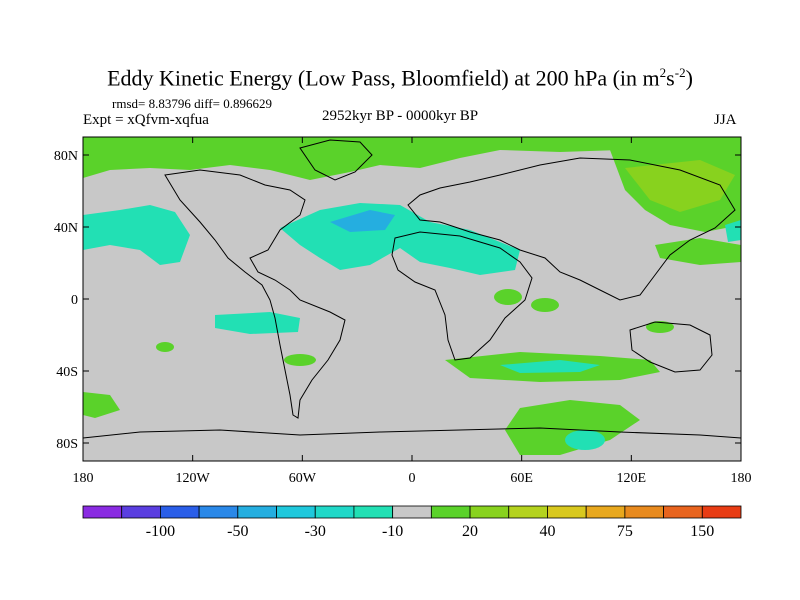 The image size is (800, 600). I want to click on lat-tick-label-3: 40S, so click(67, 372).